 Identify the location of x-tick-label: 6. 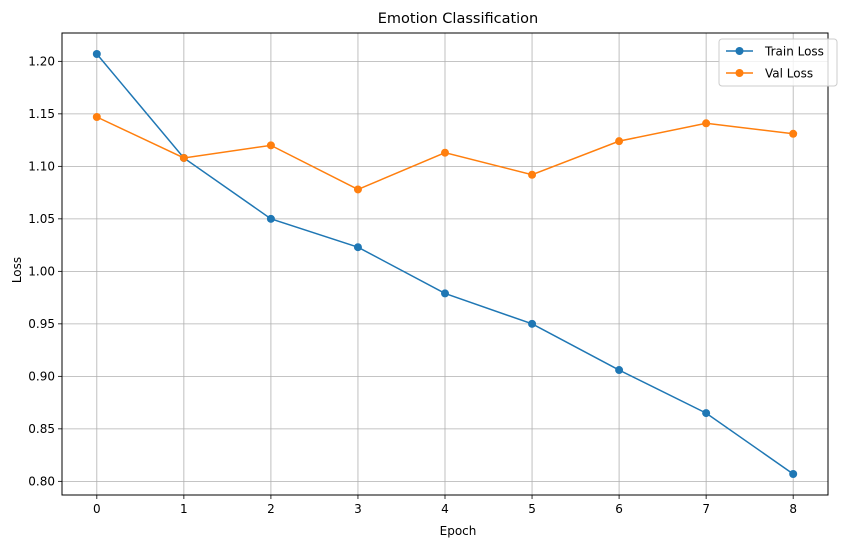
(619, 509).